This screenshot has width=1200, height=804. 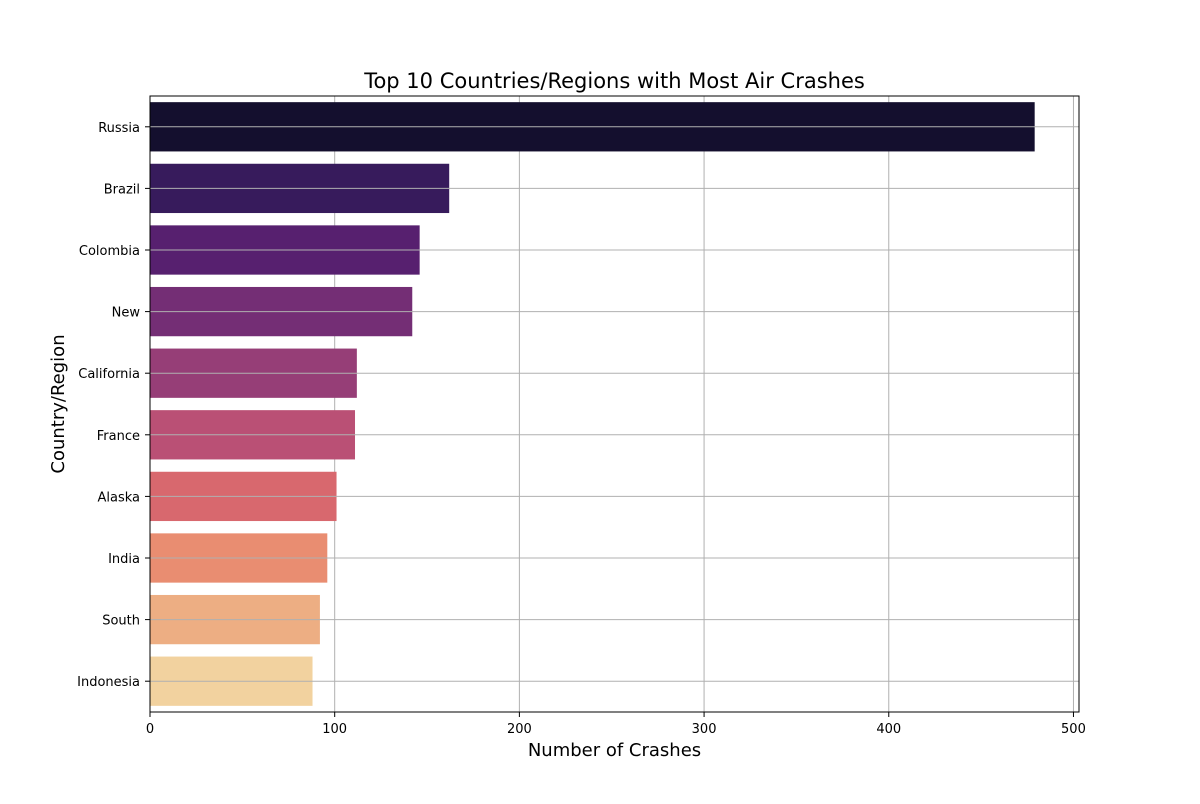 I want to click on y-tick-label: Indonesia, so click(x=108, y=682).